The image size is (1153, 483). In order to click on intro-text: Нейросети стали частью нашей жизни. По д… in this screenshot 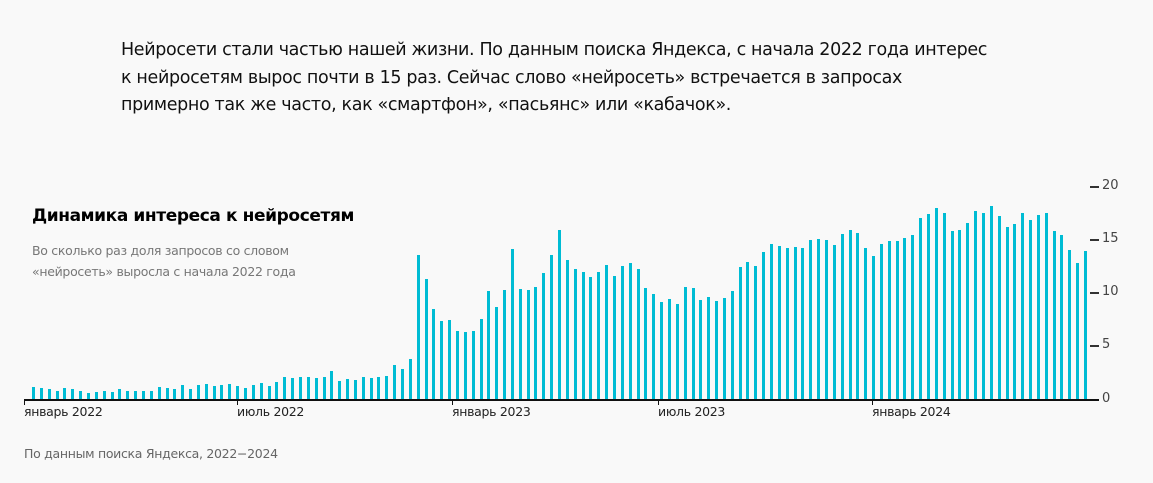, I will do `click(571, 78)`.